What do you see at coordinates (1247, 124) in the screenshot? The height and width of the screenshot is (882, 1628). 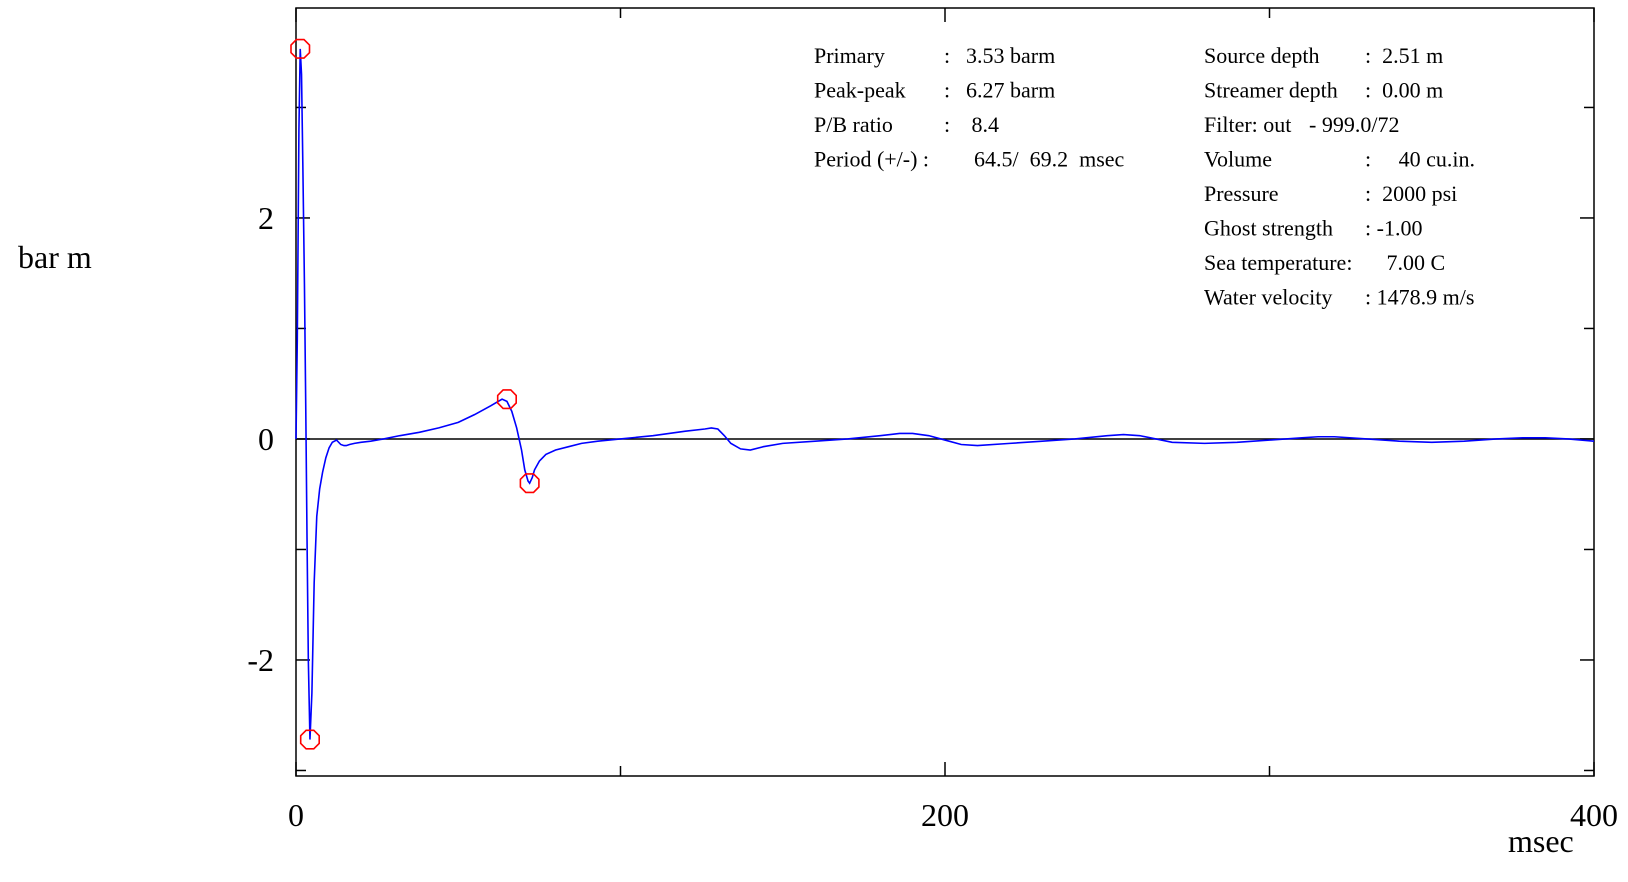 I see `param-label: Filter: out` at bounding box center [1247, 124].